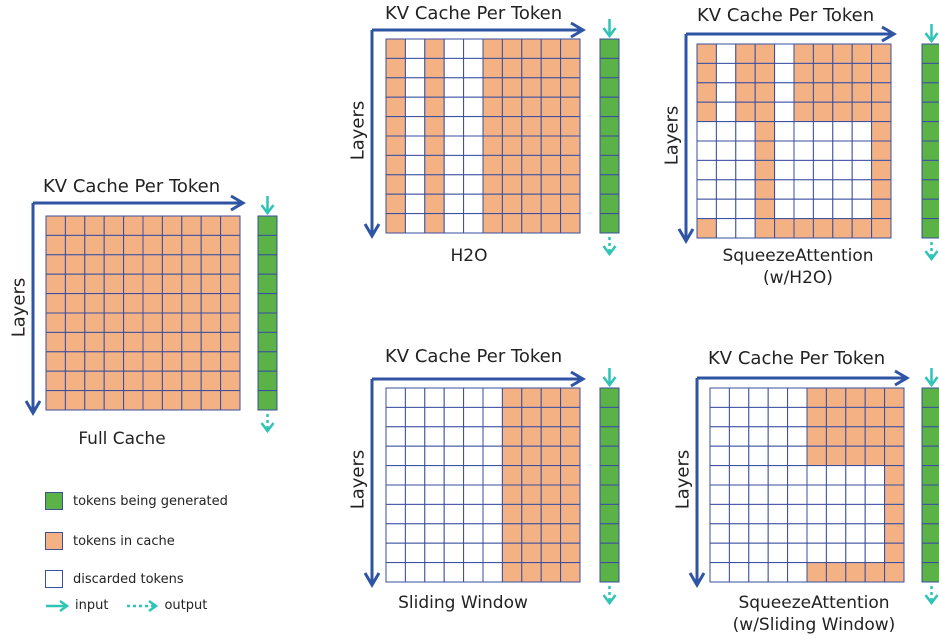  What do you see at coordinates (114, 579) in the screenshot?
I see `legend-discarded: discarded tokens` at bounding box center [114, 579].